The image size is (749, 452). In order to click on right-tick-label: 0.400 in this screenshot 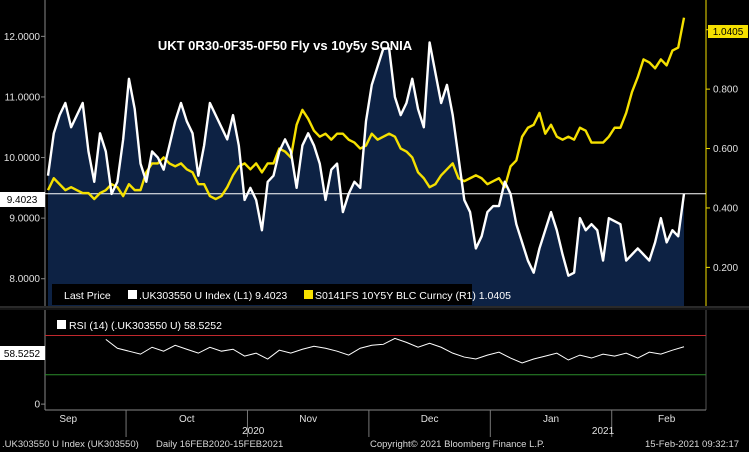, I will do `click(725, 208)`.